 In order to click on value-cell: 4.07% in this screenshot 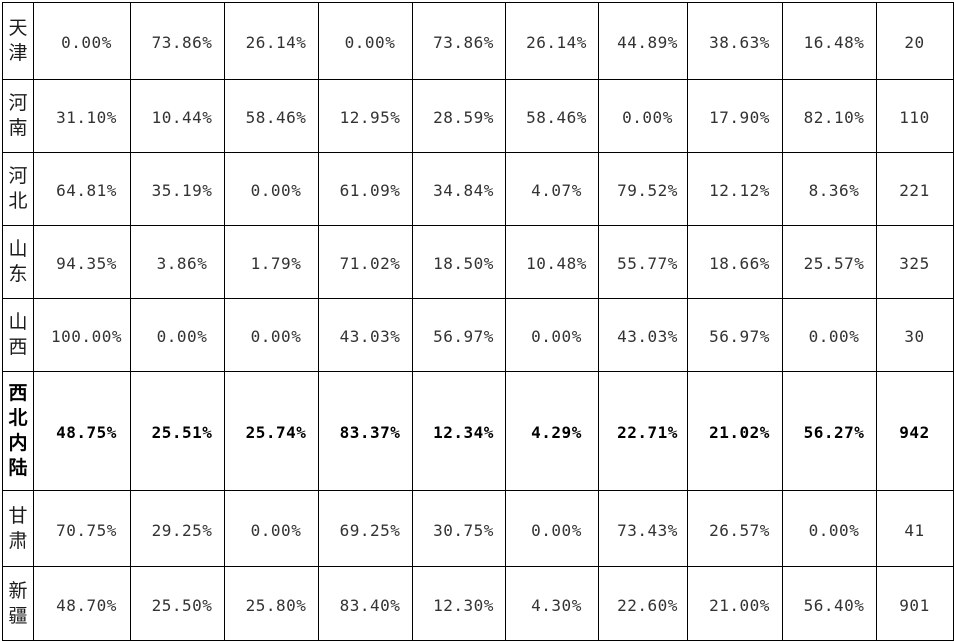, I will do `click(552, 189)`.